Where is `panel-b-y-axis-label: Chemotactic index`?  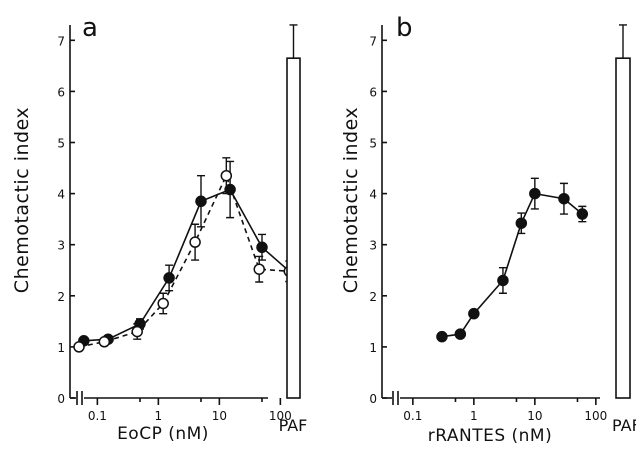
panel-b-y-axis-label: Chemotactic index is located at coordinates (351, 200).